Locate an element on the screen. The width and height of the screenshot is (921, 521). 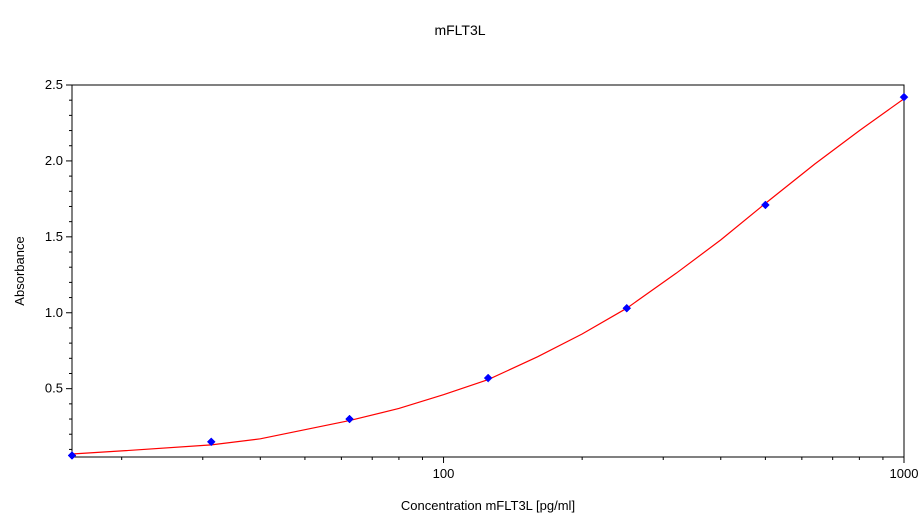
y-tick-label: 1.0 is located at coordinates (54, 312).